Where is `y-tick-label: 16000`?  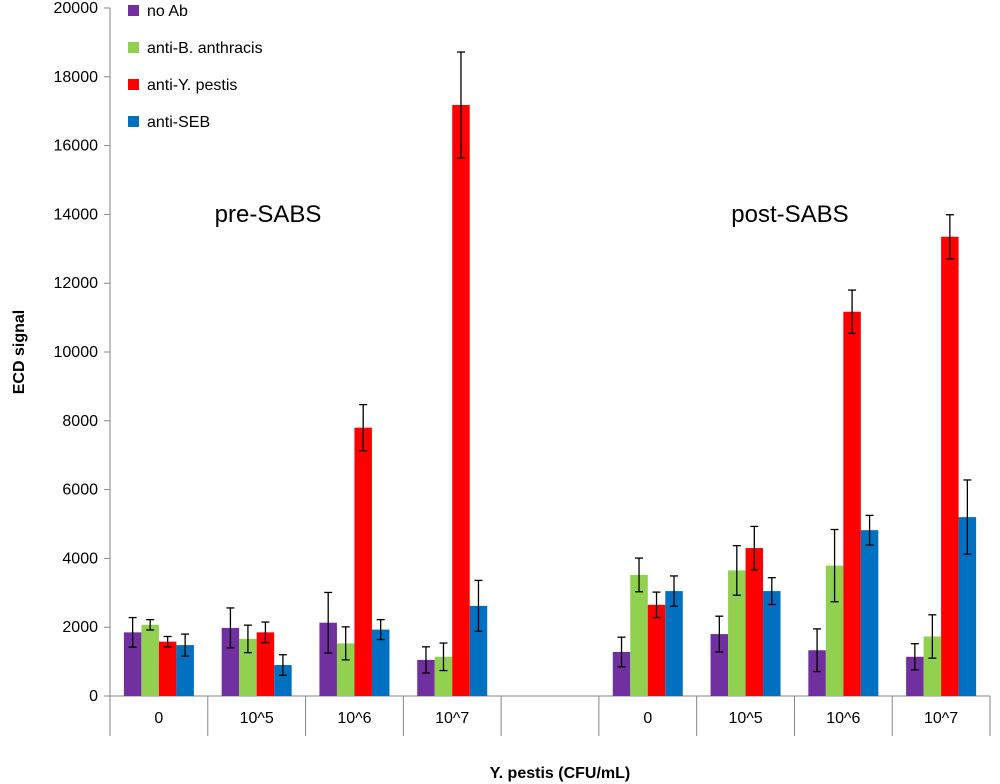 y-tick-label: 16000 is located at coordinates (76, 146).